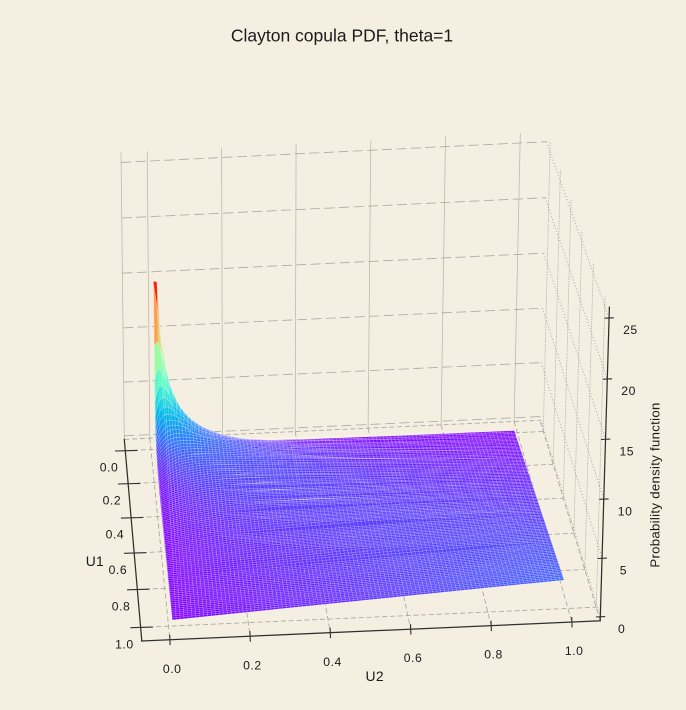  Describe the element at coordinates (655, 484) in the screenshot. I see `svg-text: Probability density function` at that location.